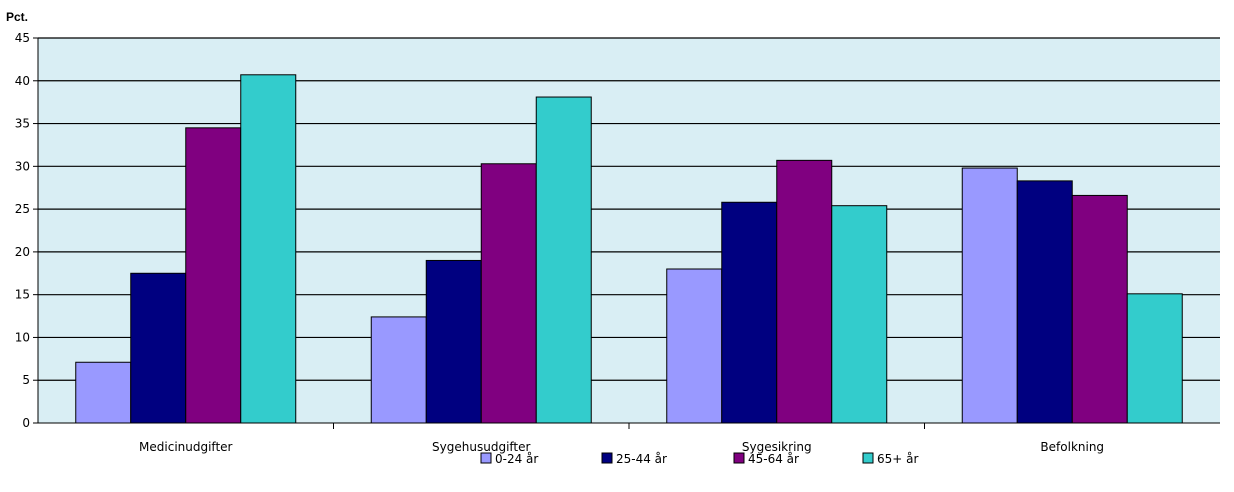 The width and height of the screenshot is (1234, 492). What do you see at coordinates (17, 17) in the screenshot?
I see `y-axis-title: Pct.` at bounding box center [17, 17].